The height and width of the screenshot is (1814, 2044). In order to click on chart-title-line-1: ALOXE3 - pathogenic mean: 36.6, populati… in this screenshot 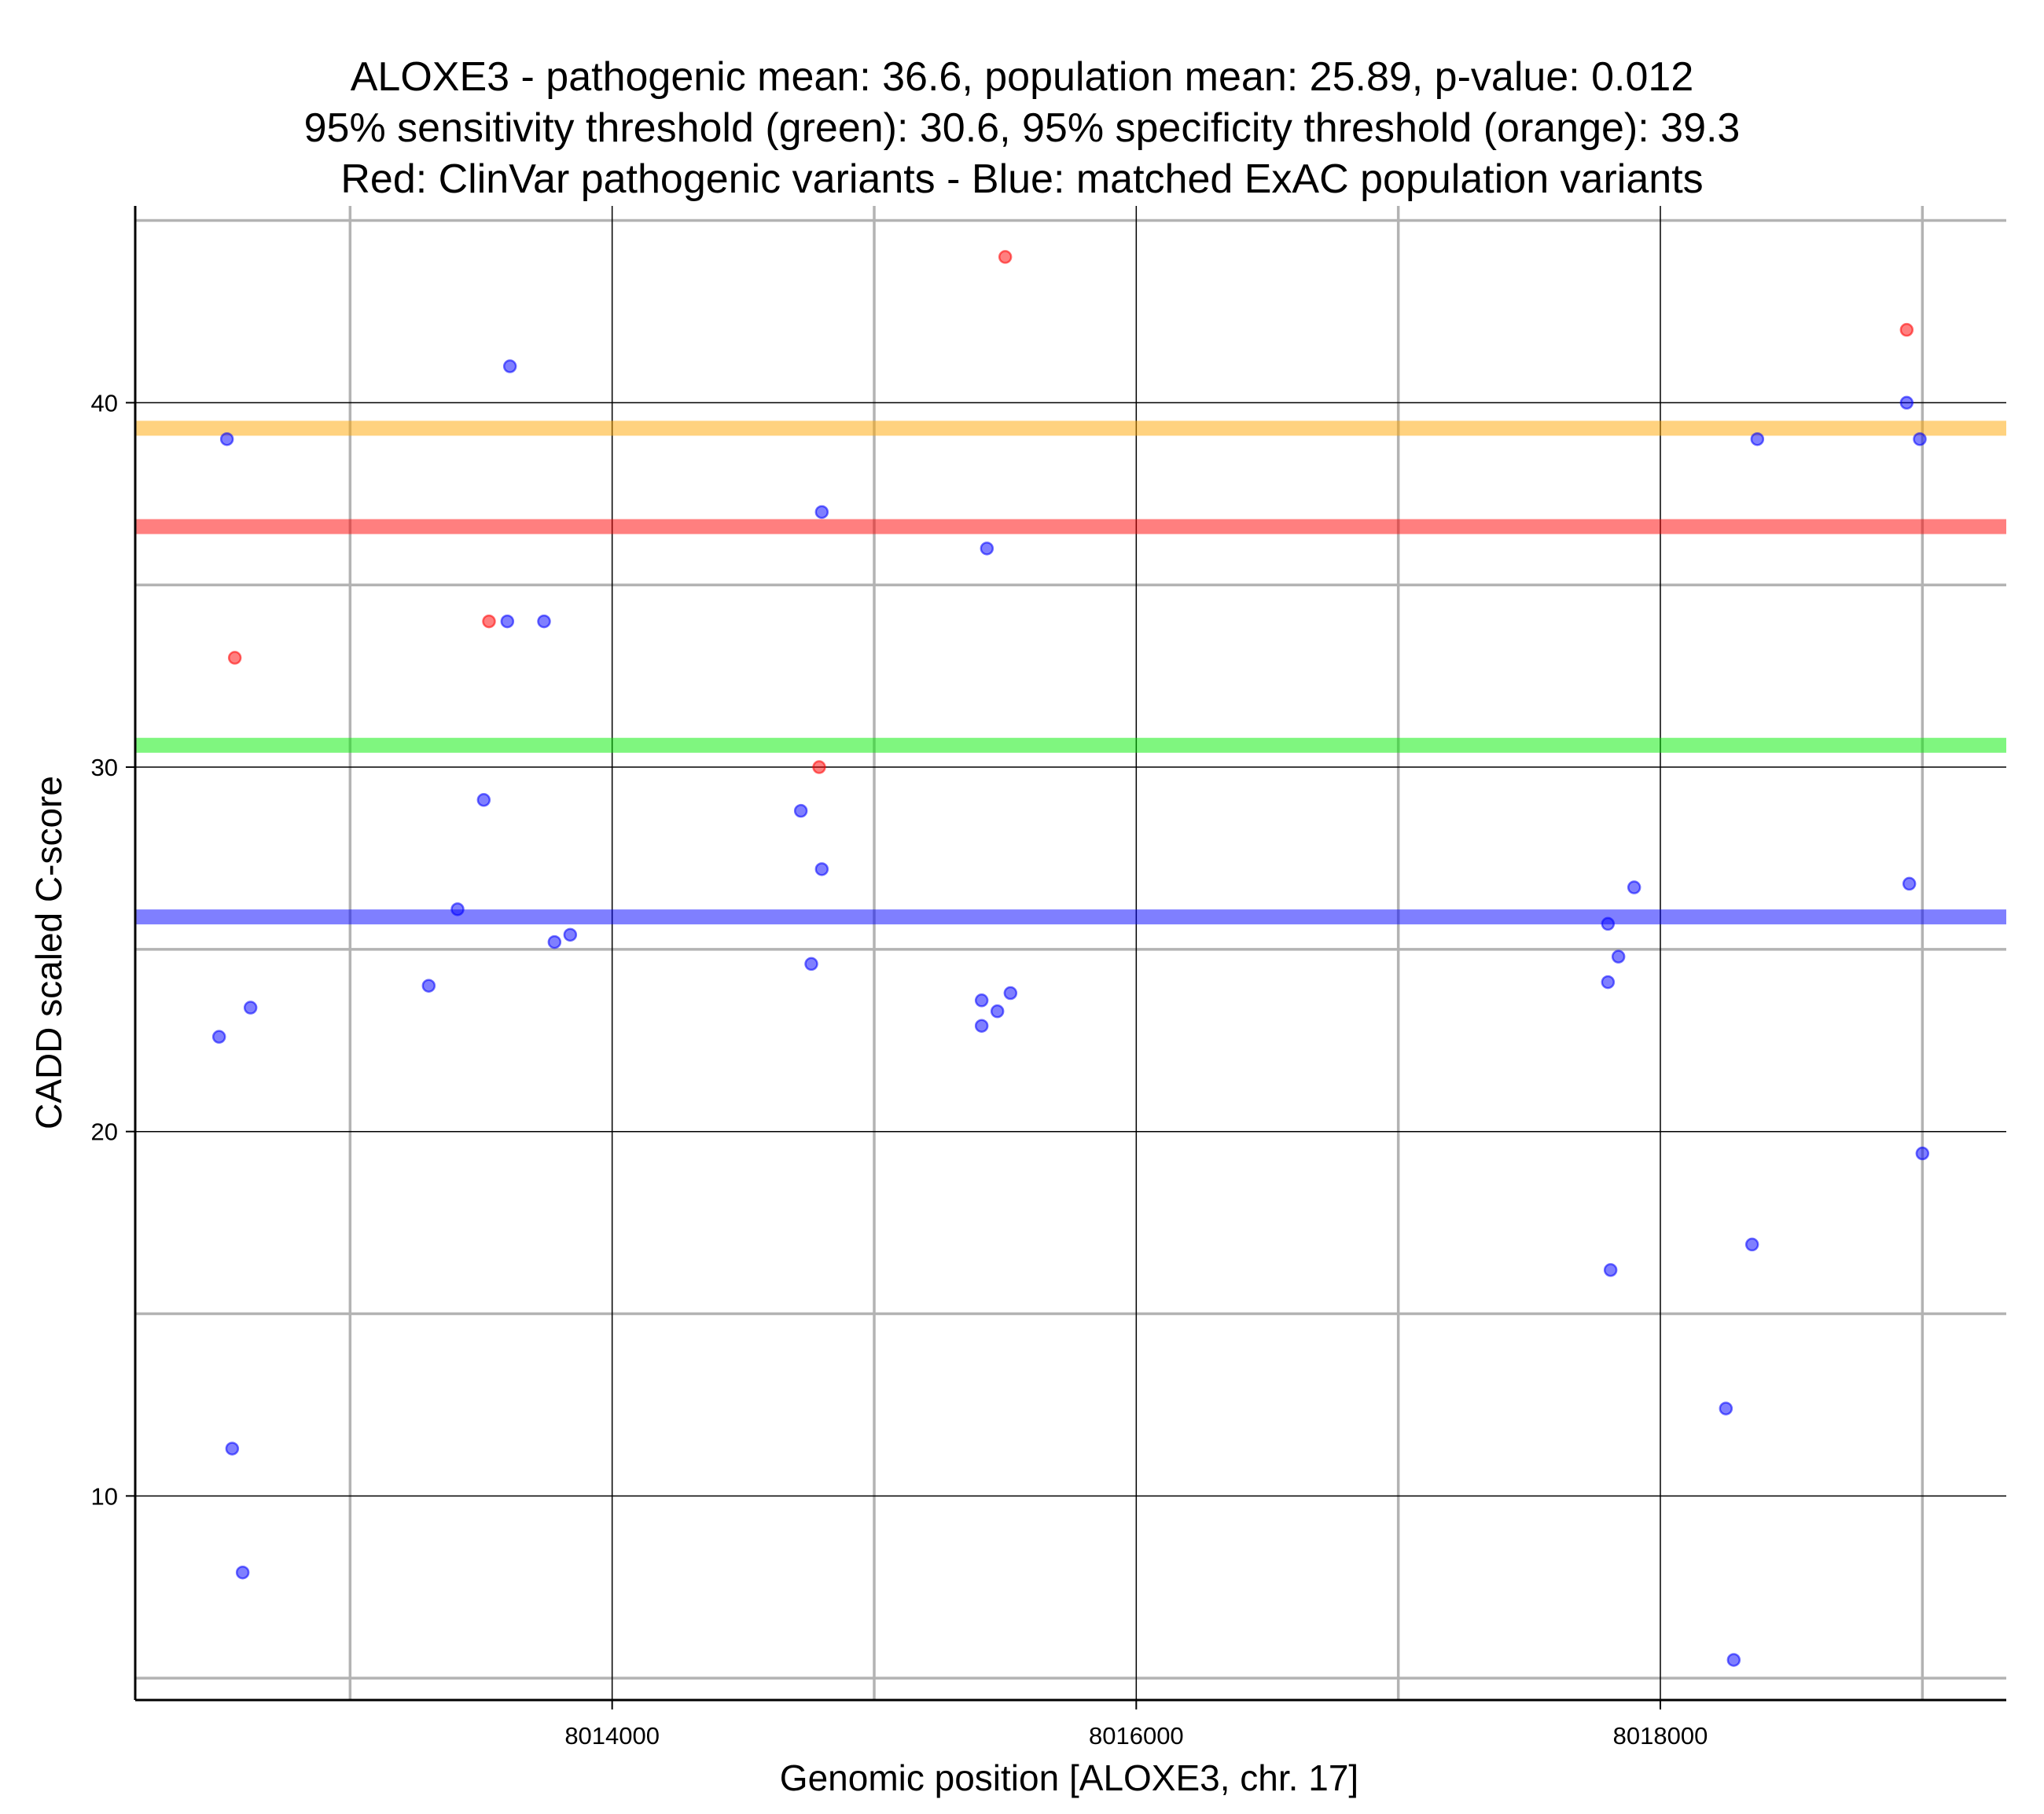, I will do `click(1023, 77)`.